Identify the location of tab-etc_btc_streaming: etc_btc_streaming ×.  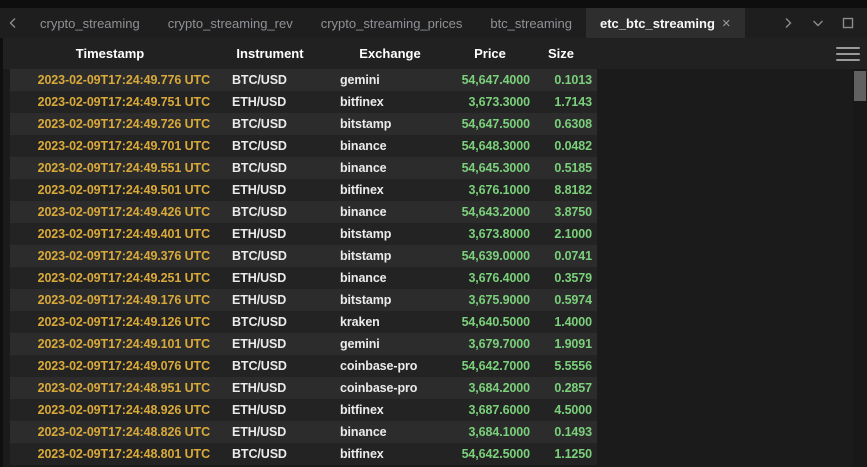
(665, 23).